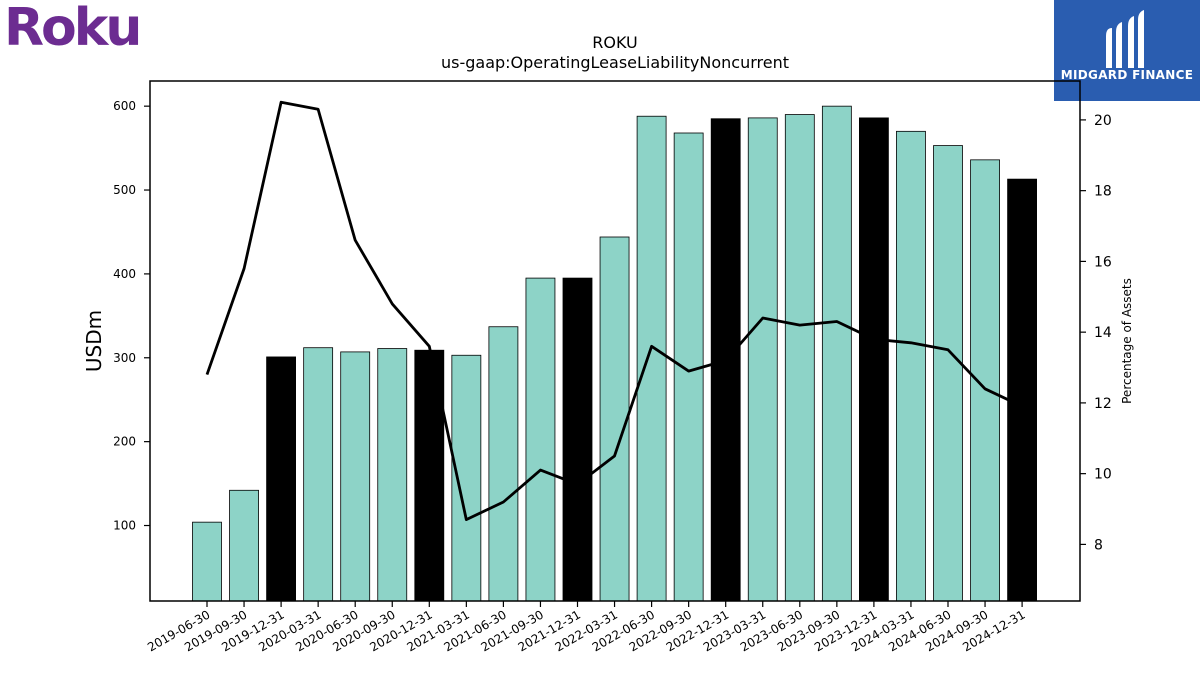 The image size is (1200, 675). I want to click on y-axis-left: 100 200 300 400 500 600, so click(131, 316).